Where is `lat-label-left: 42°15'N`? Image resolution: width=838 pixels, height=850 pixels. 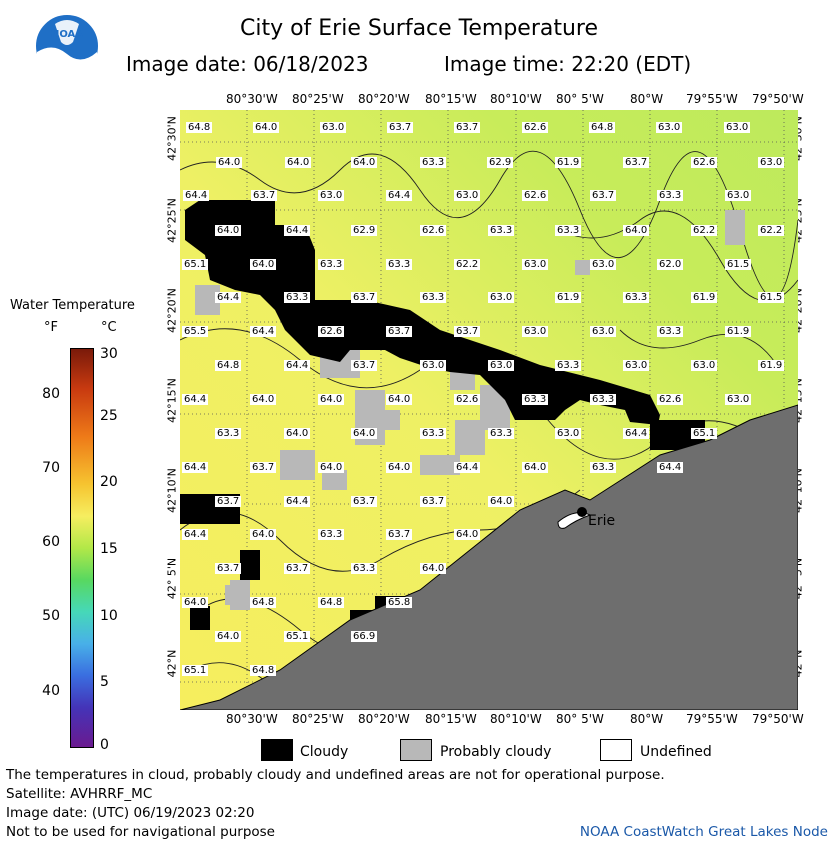 lat-label-left: 42°15'N is located at coordinates (172, 400).